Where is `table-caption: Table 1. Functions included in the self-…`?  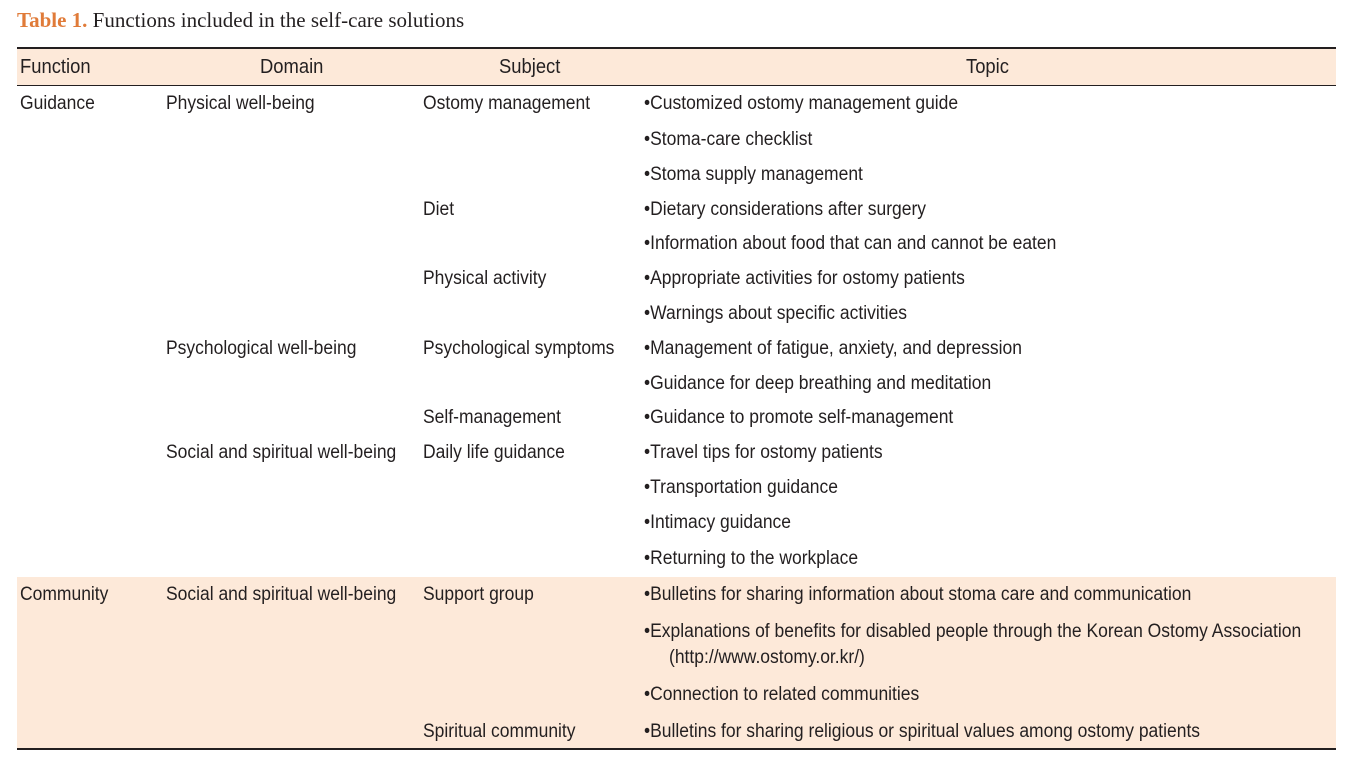 table-caption: Table 1. Functions included in the self-… is located at coordinates (240, 20).